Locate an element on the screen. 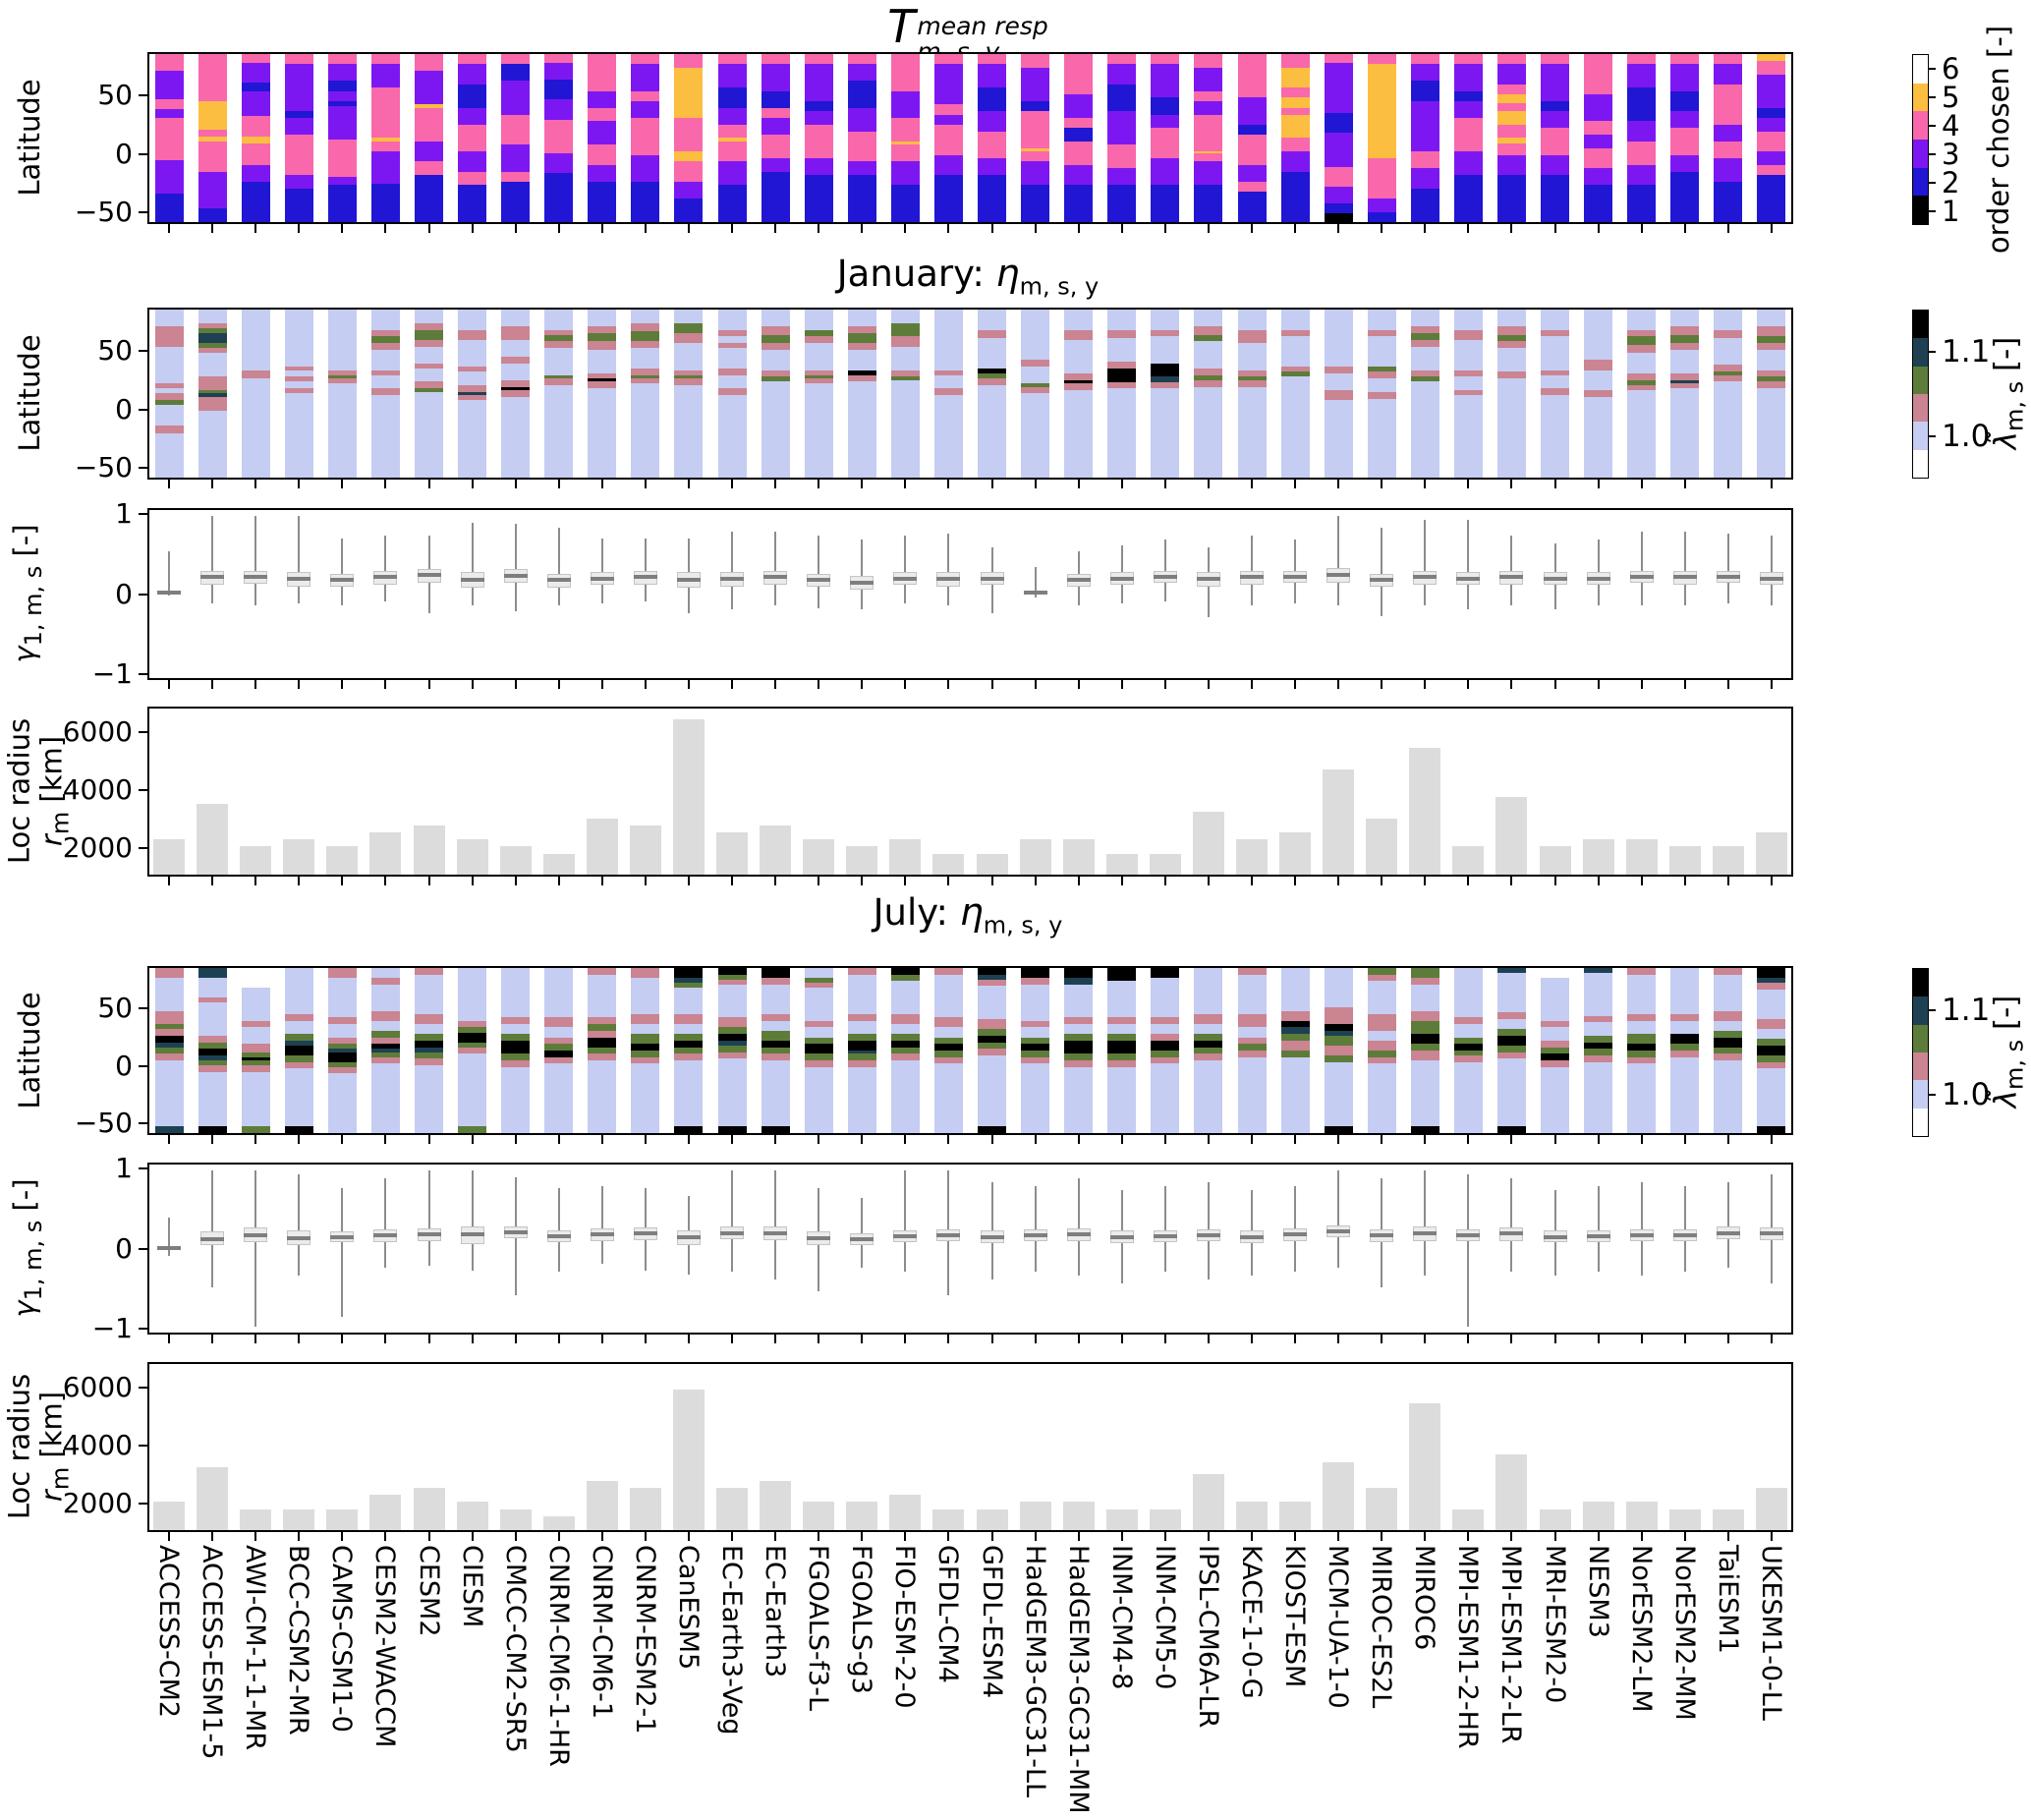 This screenshot has height=1820, width=2031. boxplot-median-FGOALS-f3-L is located at coordinates (819, 580).